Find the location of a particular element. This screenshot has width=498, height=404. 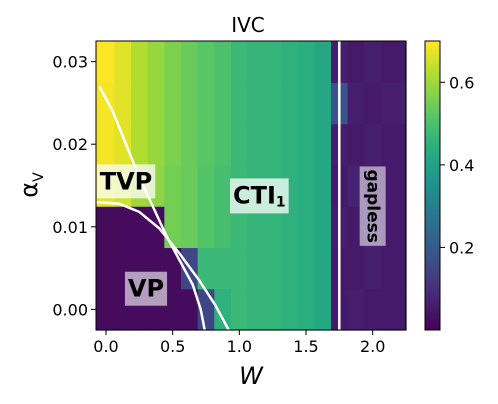

x-axis-ticks: 0.0 0.5 1.0 1.5 2.0 is located at coordinates (239, 343).